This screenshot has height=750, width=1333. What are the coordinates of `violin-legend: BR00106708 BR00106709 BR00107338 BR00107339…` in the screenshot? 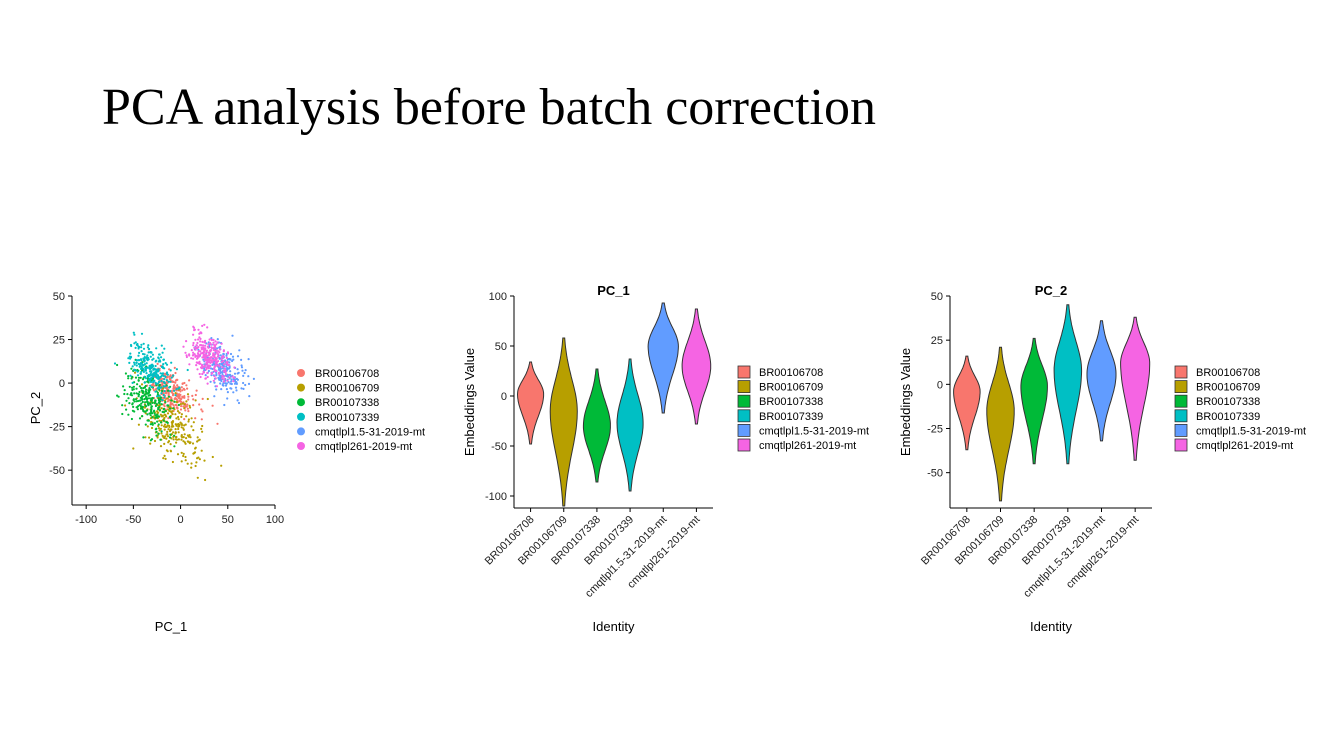 It's located at (803, 408).